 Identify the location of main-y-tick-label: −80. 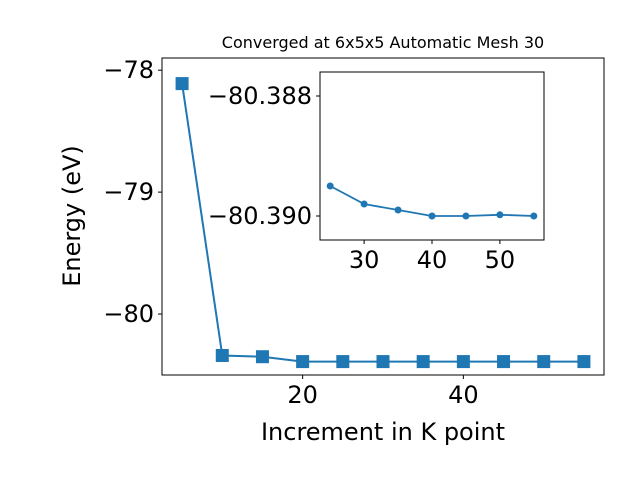
(128, 314).